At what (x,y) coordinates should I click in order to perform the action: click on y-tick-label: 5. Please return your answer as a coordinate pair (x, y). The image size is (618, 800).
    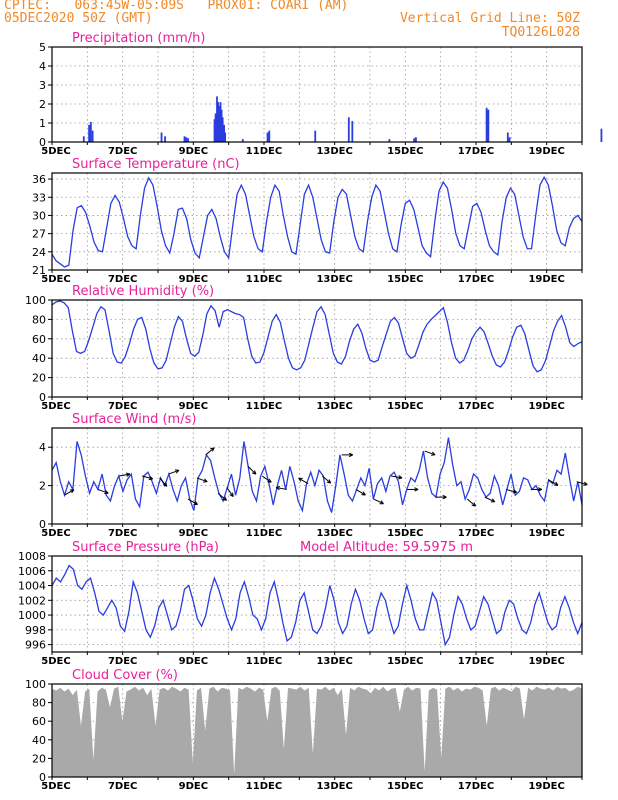
    Looking at the image, I should click on (42, 47).